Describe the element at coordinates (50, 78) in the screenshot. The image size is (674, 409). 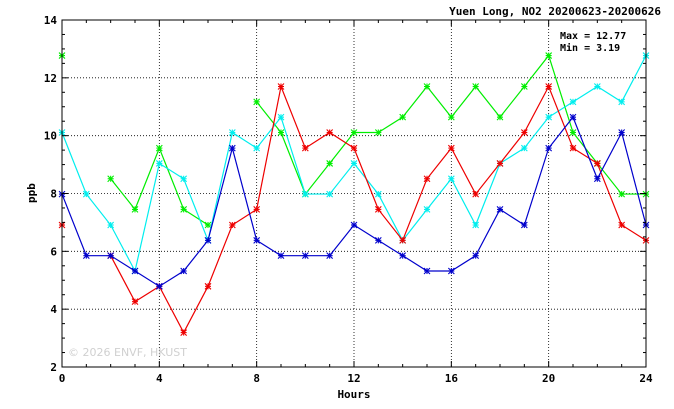
I see `y-tick-label: 12` at that location.